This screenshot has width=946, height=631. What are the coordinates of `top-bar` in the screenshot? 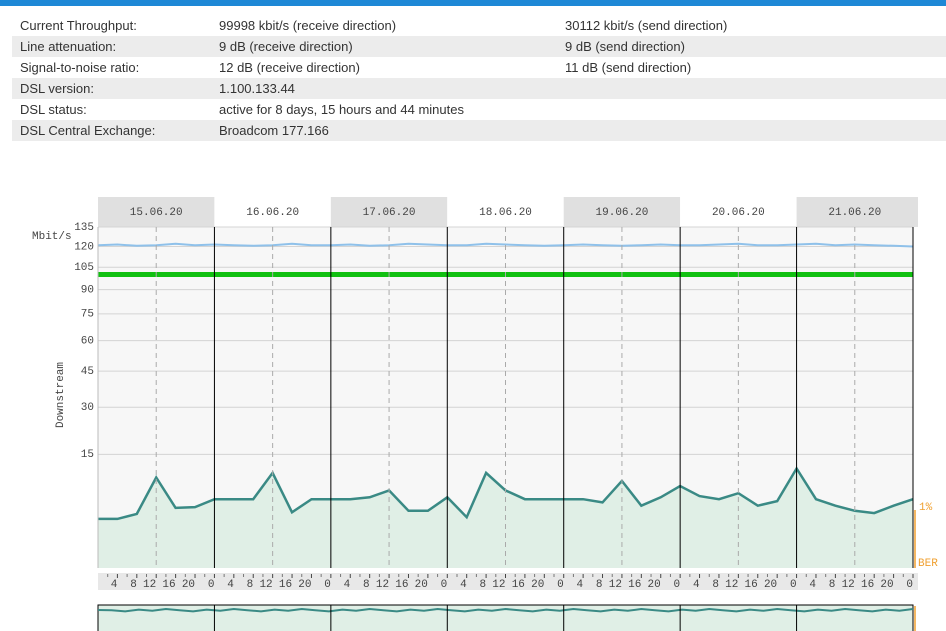 It's located at (473, 3).